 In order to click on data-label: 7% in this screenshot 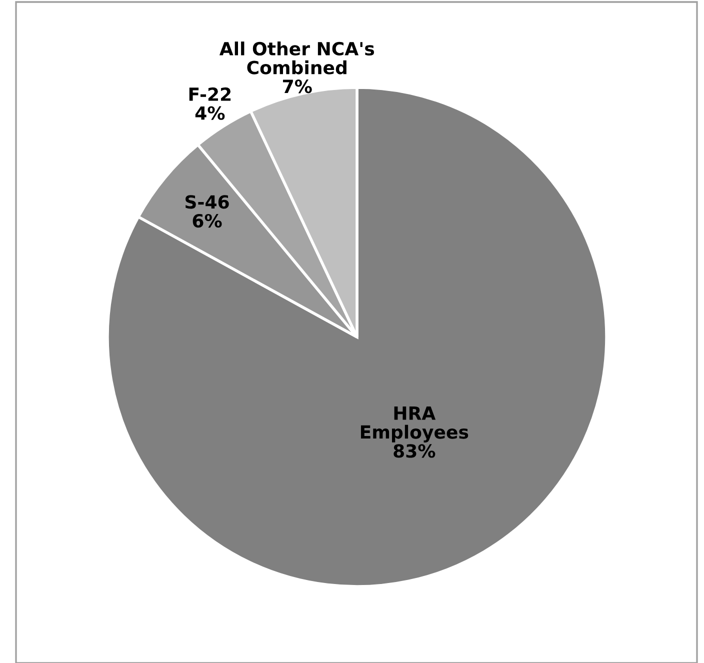, I will do `click(297, 87)`.